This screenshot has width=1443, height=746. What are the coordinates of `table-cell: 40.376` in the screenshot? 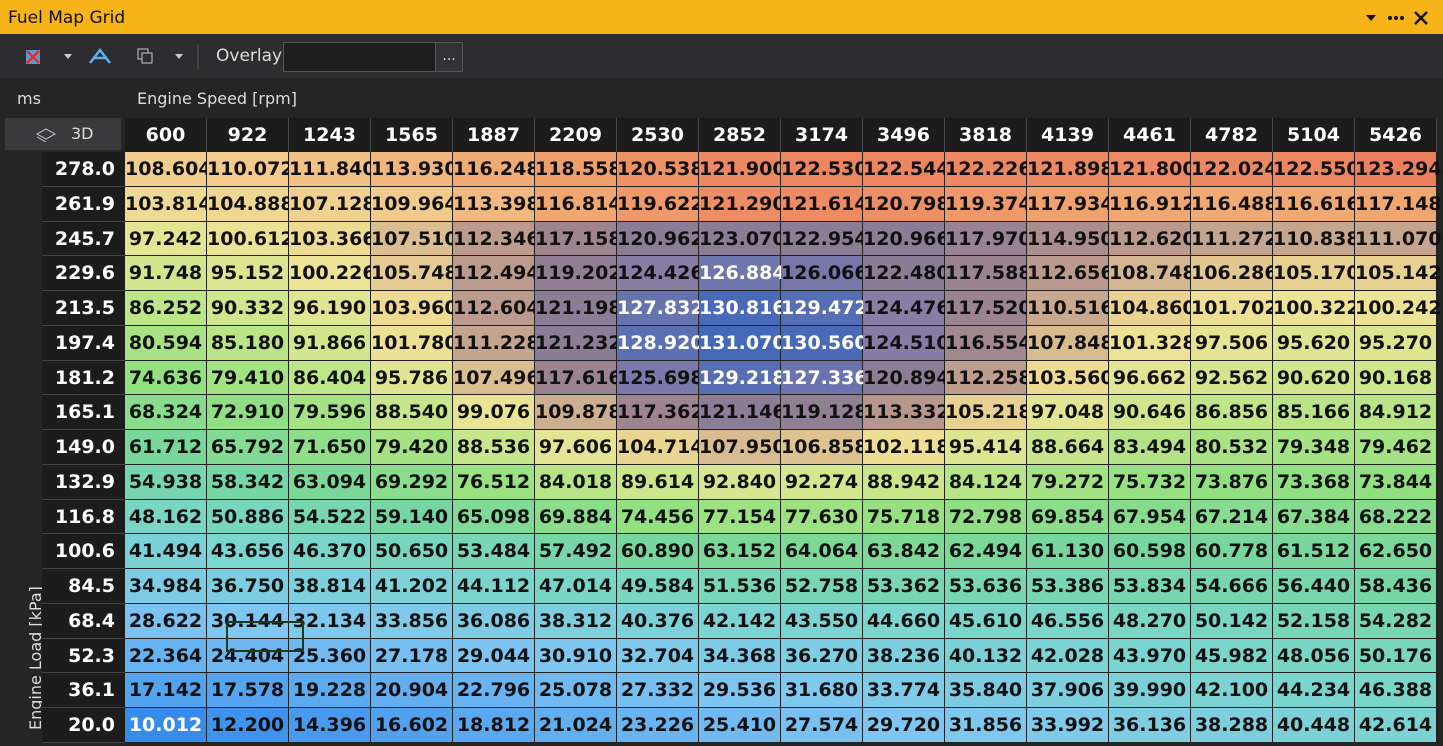 It's located at (658, 621).